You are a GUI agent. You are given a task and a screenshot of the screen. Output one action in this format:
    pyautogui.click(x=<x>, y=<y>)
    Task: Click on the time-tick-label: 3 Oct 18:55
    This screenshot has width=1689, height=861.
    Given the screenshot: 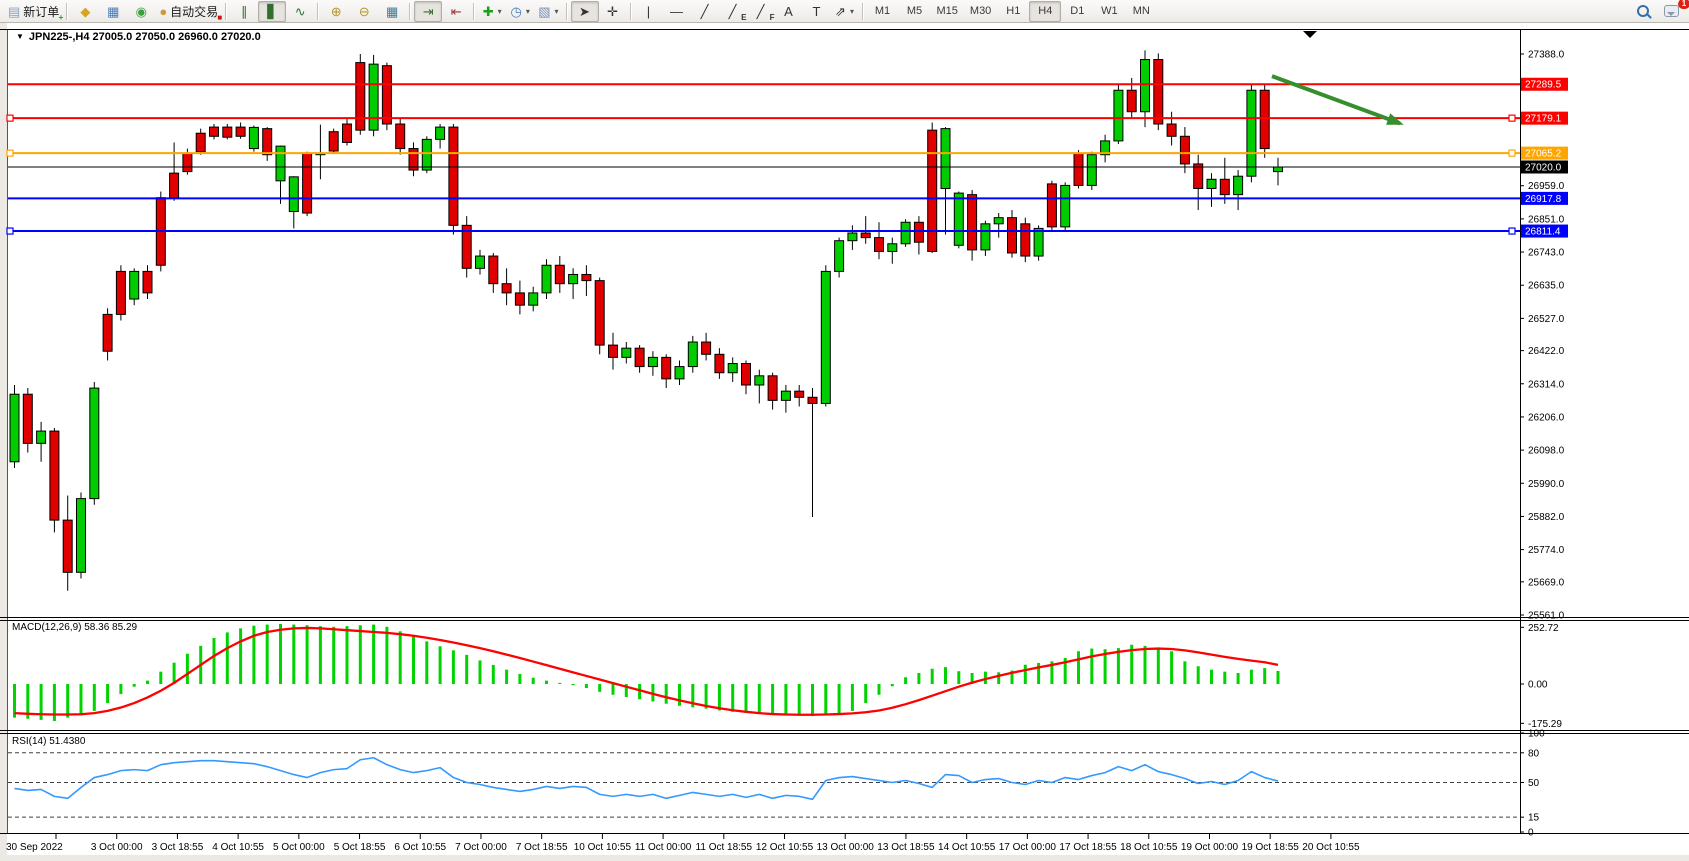 What is the action you would take?
    pyautogui.click(x=178, y=847)
    